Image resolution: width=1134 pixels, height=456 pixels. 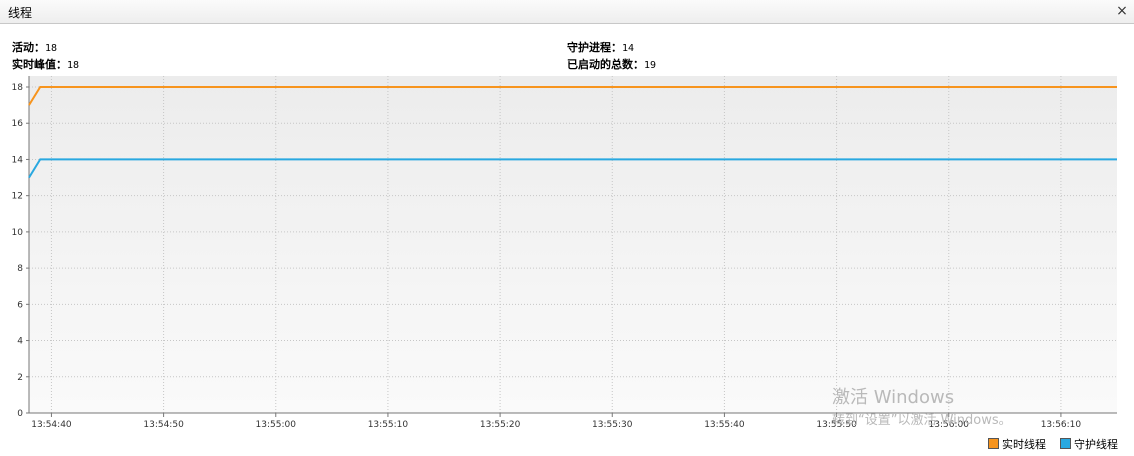 What do you see at coordinates (51, 425) in the screenshot?
I see `x-tick-label: 13:54:40` at bounding box center [51, 425].